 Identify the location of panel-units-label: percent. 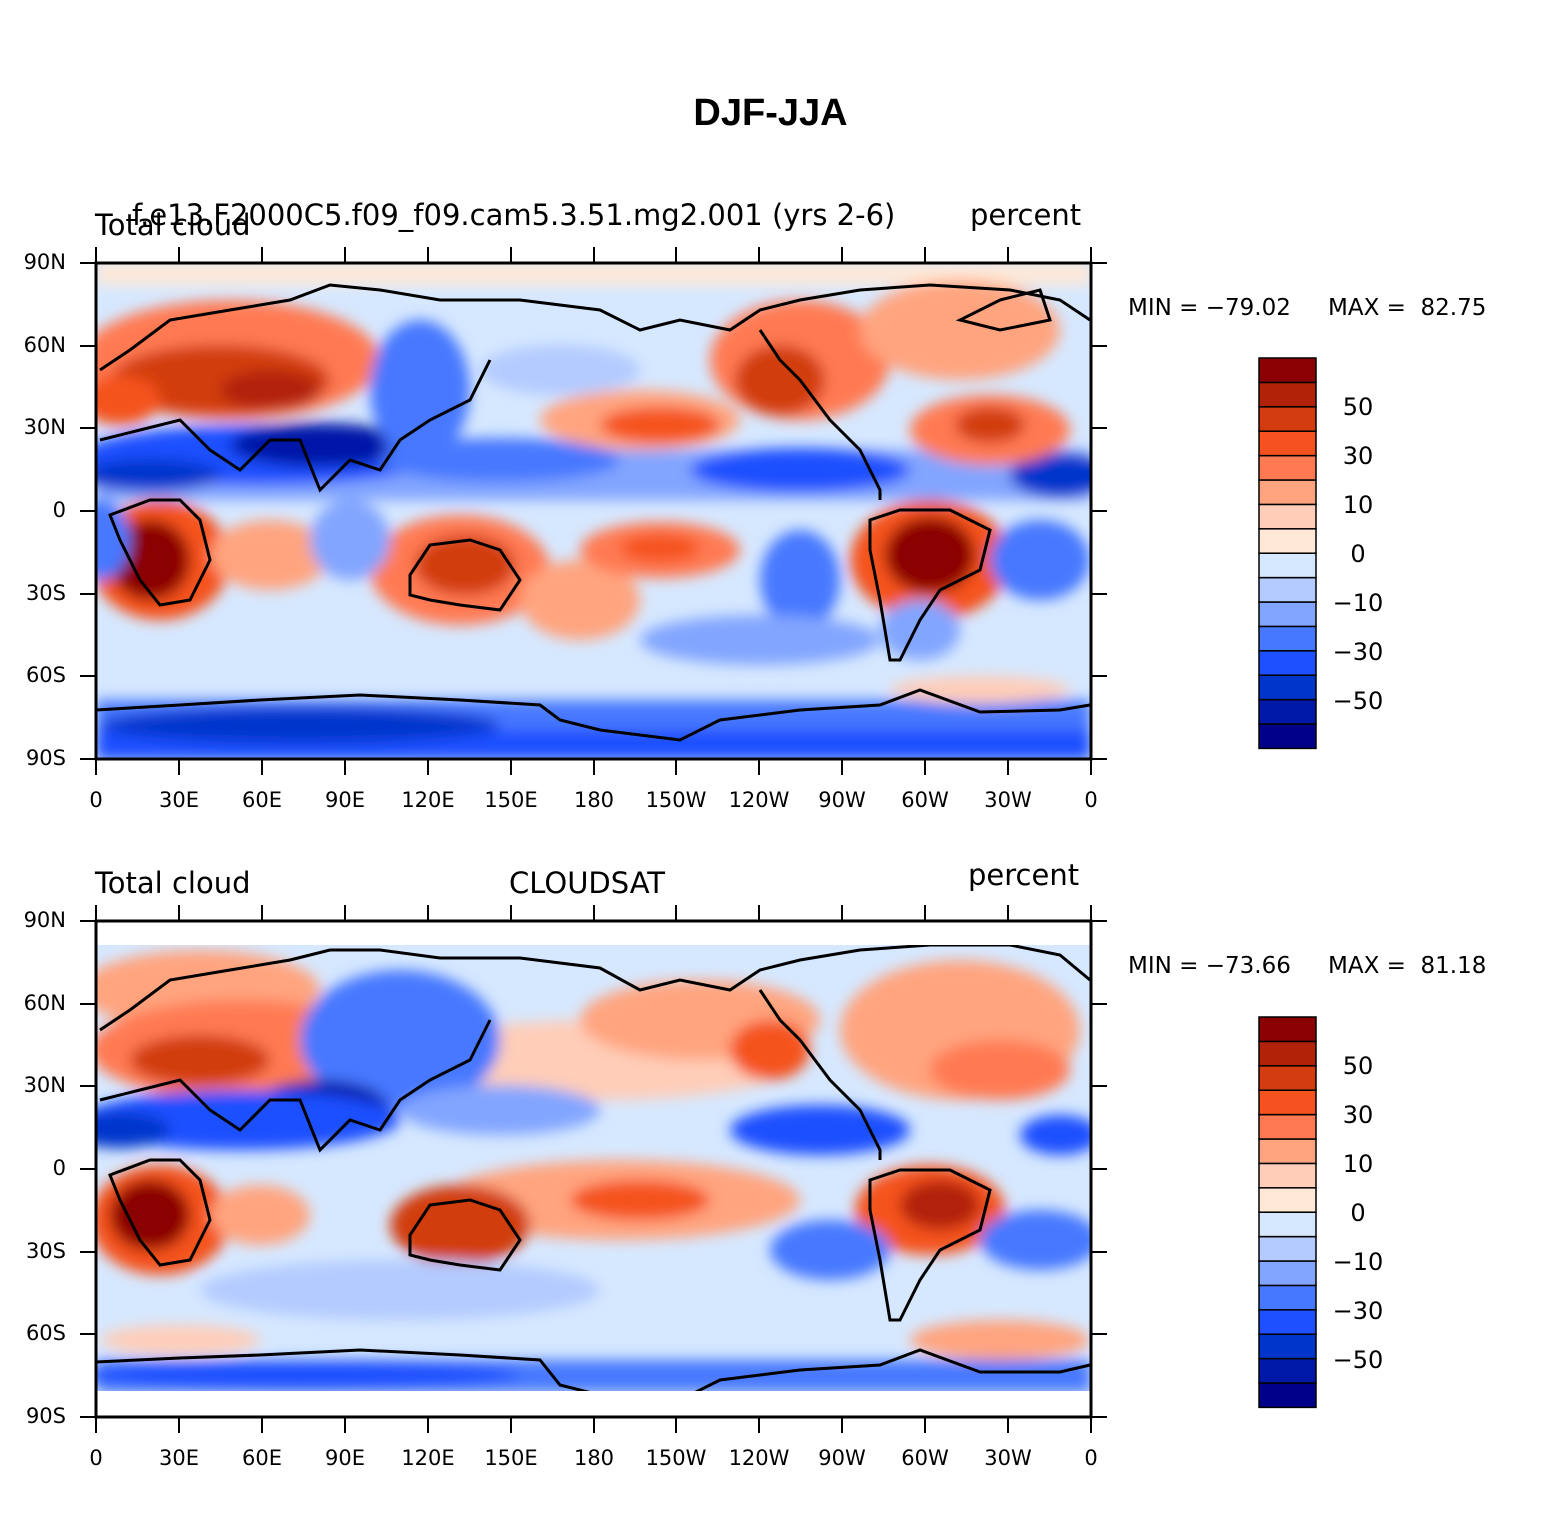
(1026, 215).